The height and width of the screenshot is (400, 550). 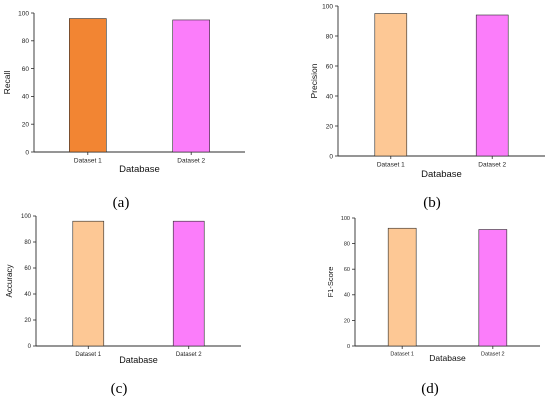 I want to click on caption-c: (c), so click(x=119, y=389).